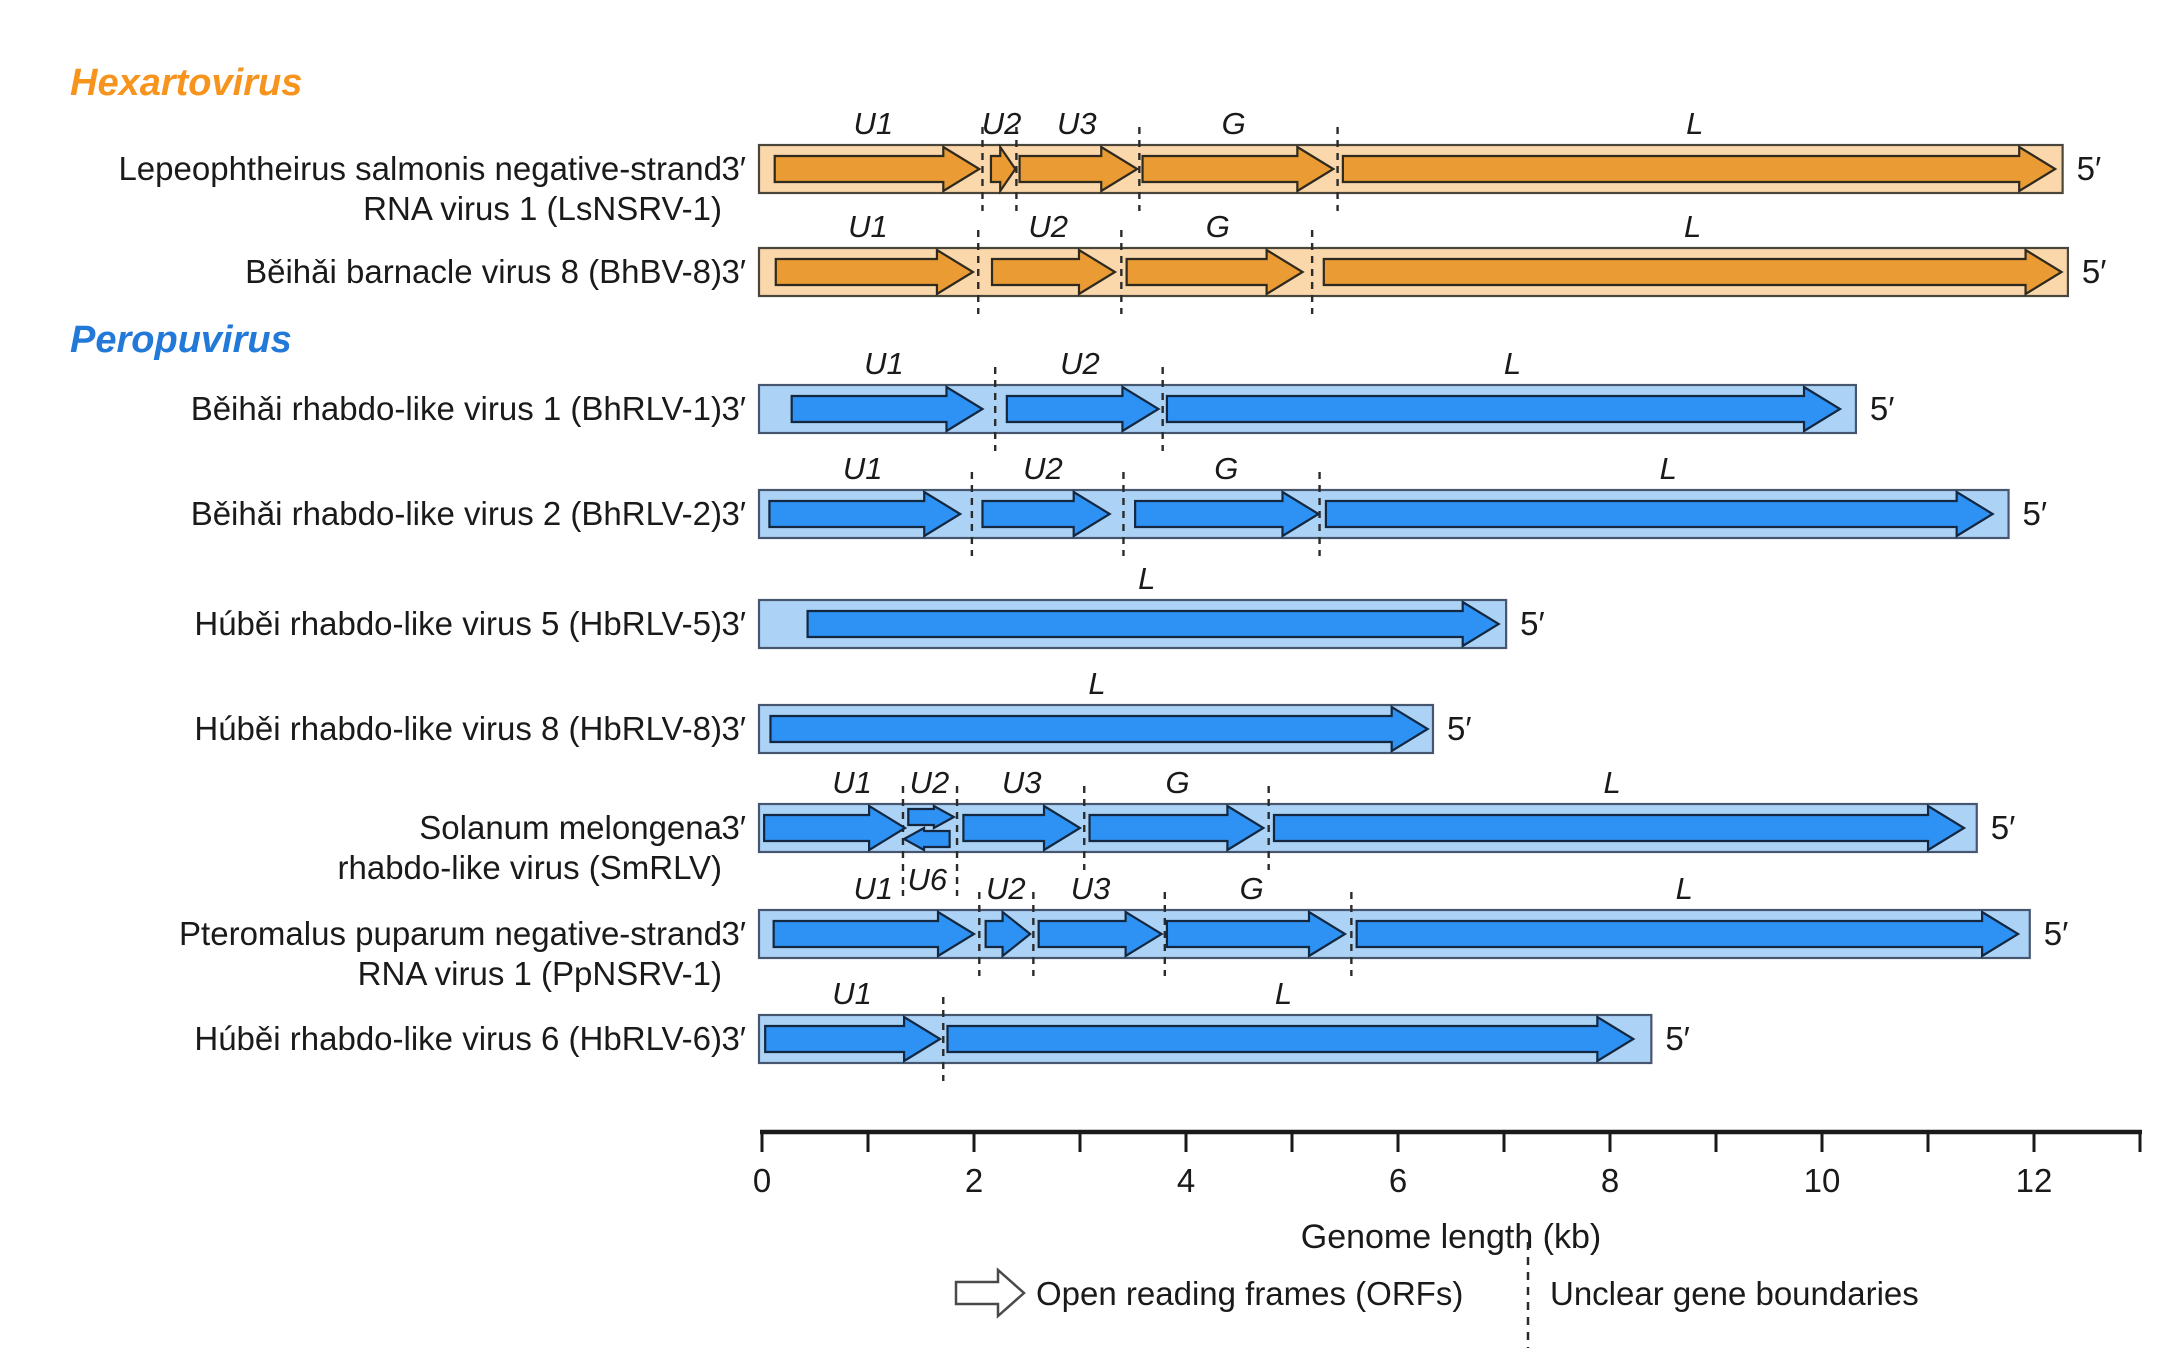 This screenshot has height=1372, width=2163. I want to click on virus-name-PpNSRV-1: Pteromalus puparum negative-strand, so click(450, 933).